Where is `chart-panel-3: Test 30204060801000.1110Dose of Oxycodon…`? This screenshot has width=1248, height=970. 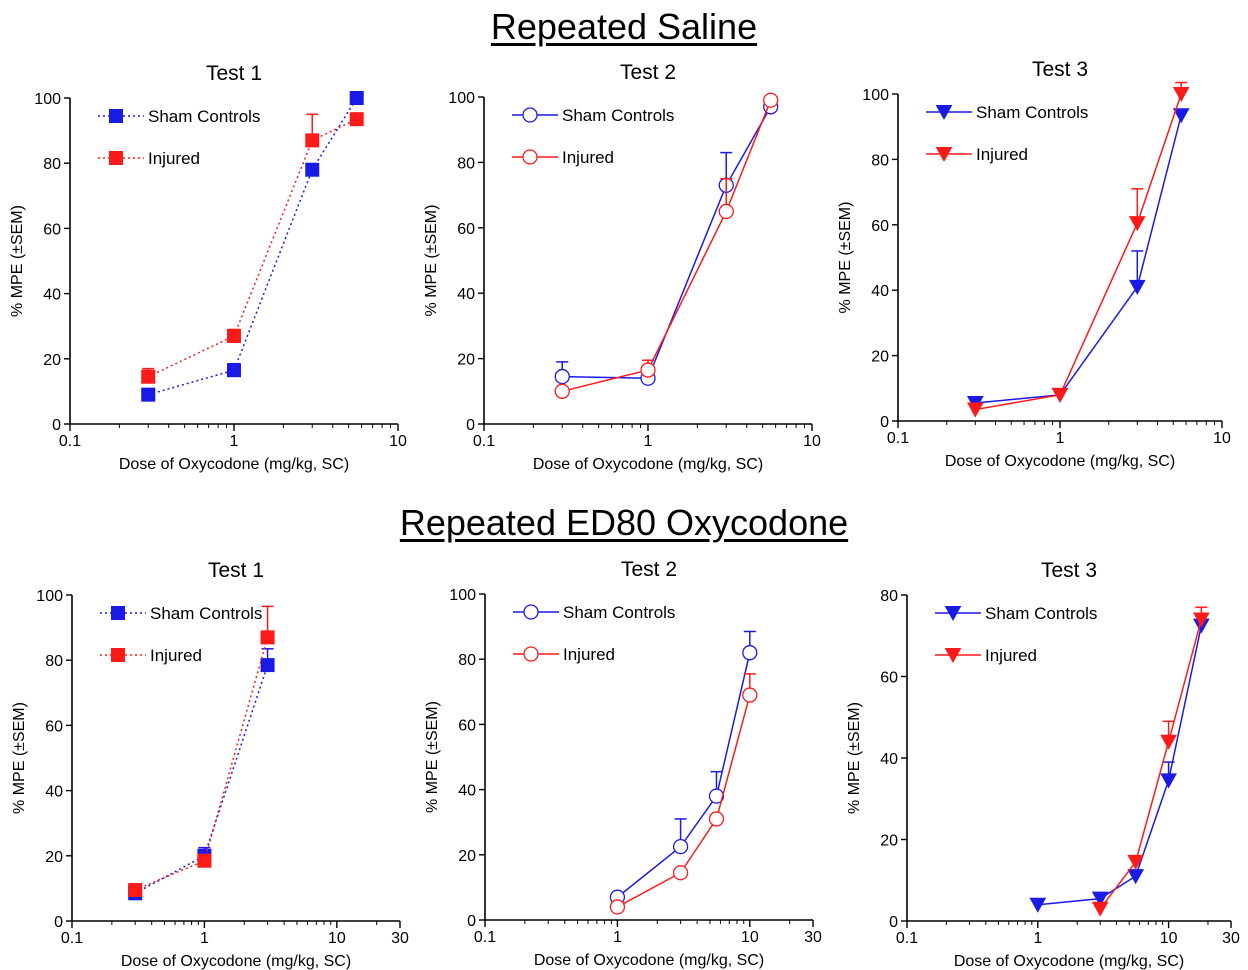
chart-panel-3: Test 30204060801000.1110Dose of Oxycodon… is located at coordinates (1034, 264).